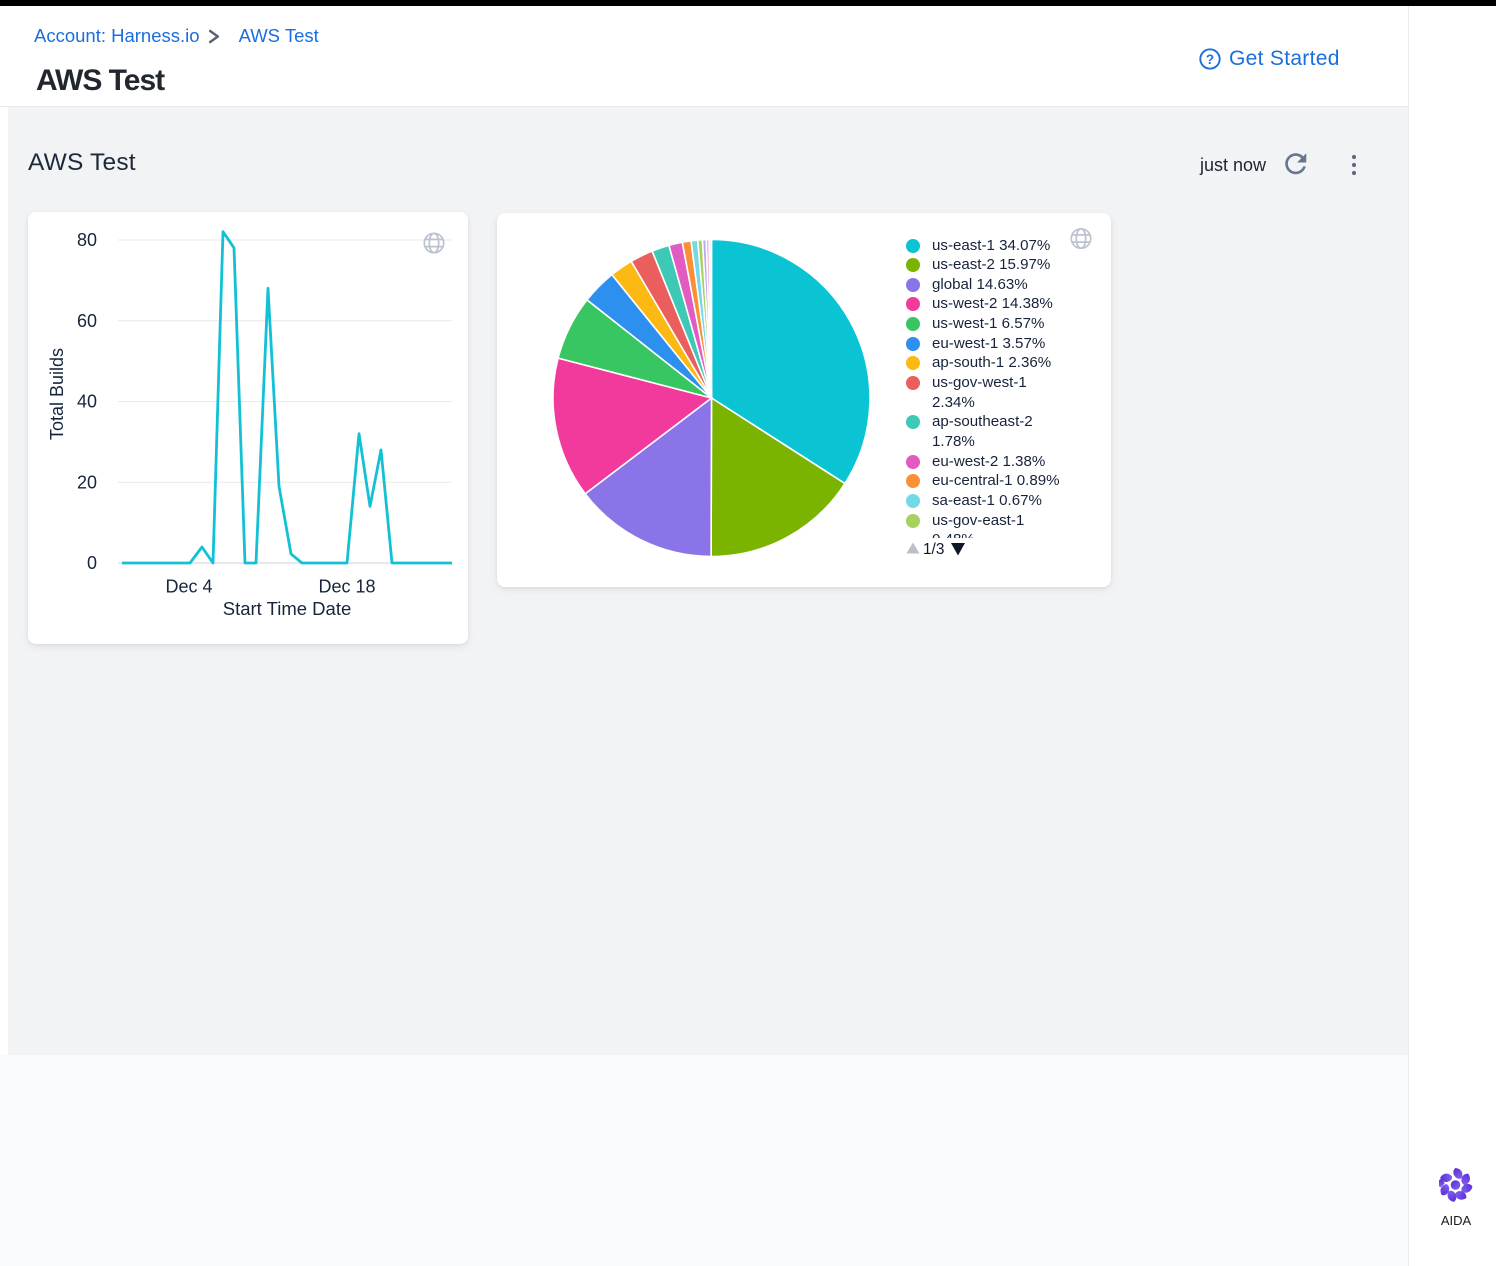 Image resolution: width=1496 pixels, height=1266 pixels. I want to click on svg-text: 20, so click(87, 482).